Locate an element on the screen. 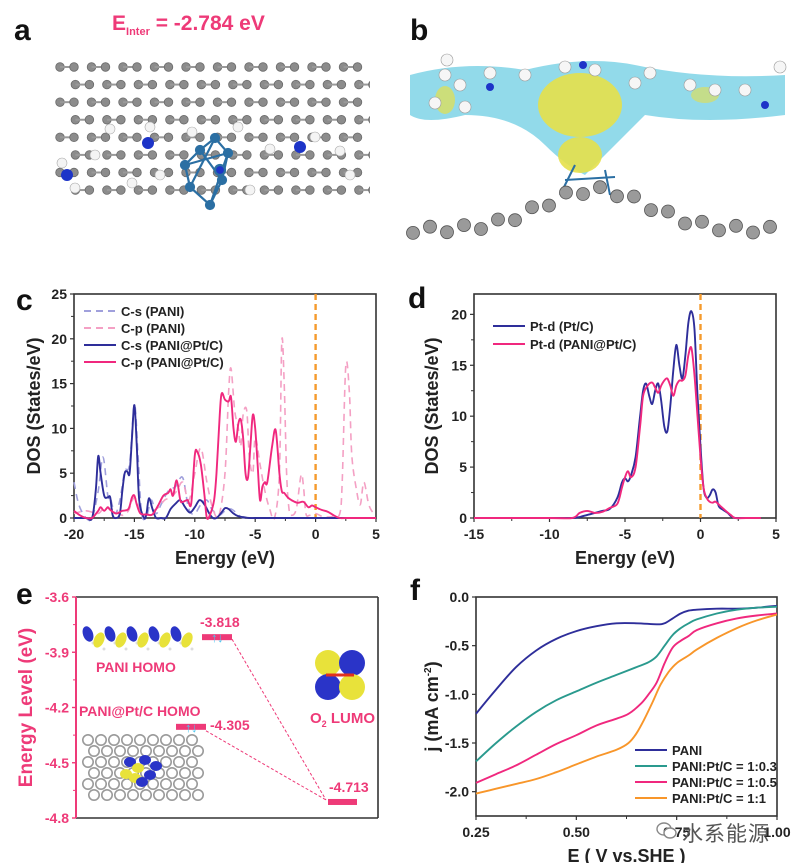 The image size is (799, 863). y-tick-label: -4.5 is located at coordinates (57, 763).